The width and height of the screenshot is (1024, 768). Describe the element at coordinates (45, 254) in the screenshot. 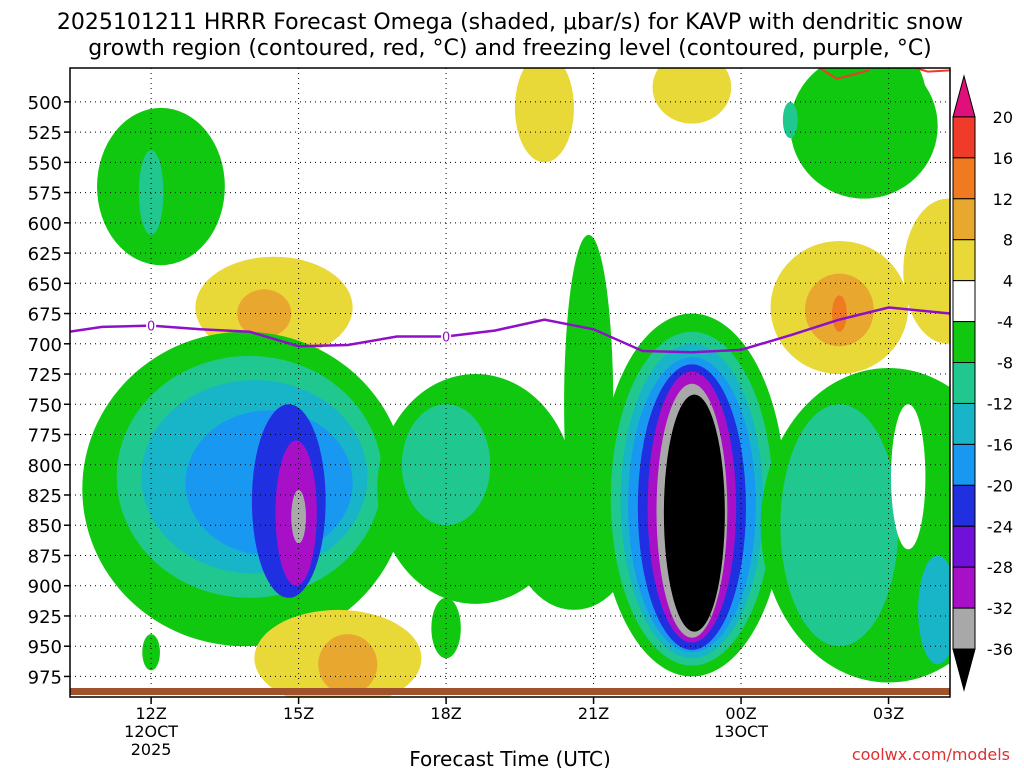

I see `y-tick-label-625: 625` at that location.